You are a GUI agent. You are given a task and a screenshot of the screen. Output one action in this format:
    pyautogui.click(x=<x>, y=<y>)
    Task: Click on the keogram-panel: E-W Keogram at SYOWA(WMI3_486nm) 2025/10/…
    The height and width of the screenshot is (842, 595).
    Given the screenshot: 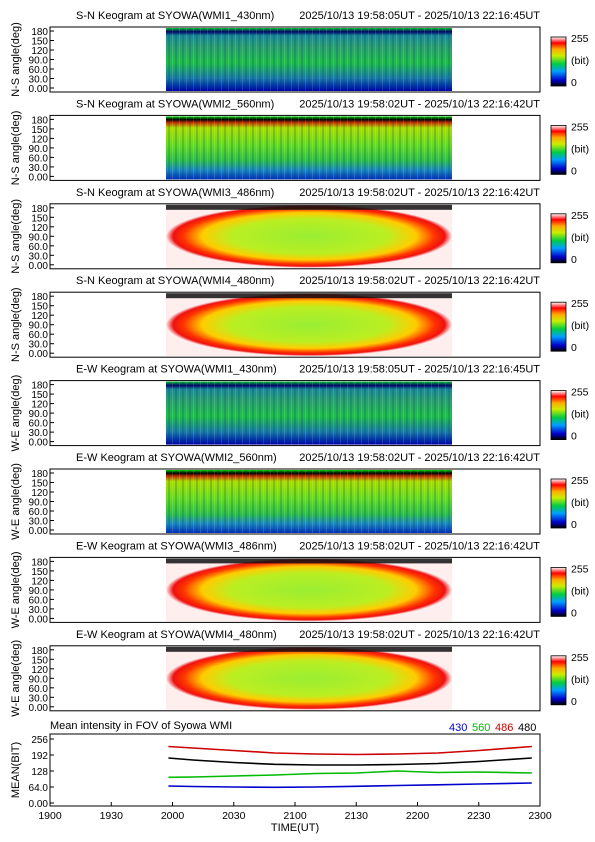 What is the action you would take?
    pyautogui.click(x=299, y=584)
    